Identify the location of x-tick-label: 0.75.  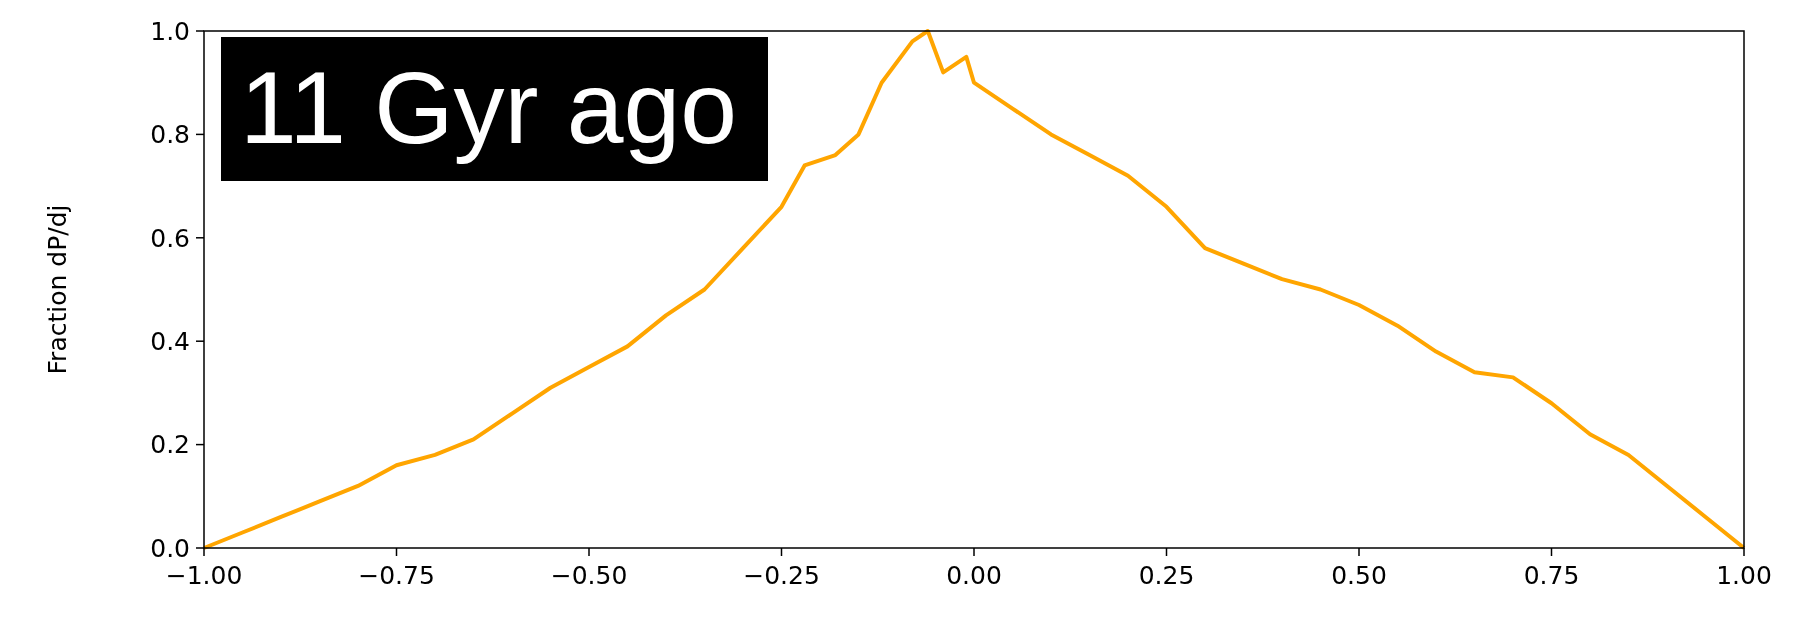
(1551, 575).